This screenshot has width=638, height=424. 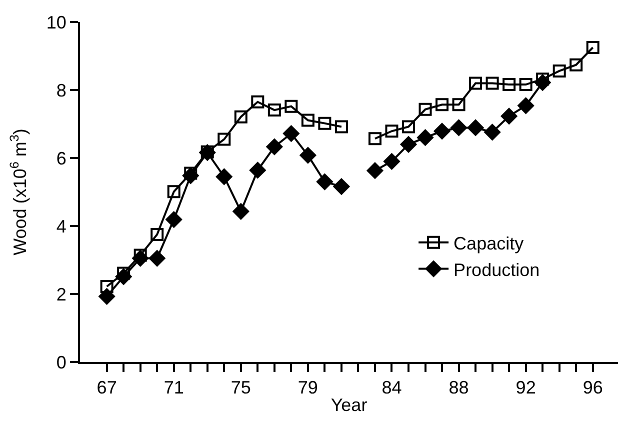 What do you see at coordinates (526, 388) in the screenshot?
I see `x-tick-label: 92` at bounding box center [526, 388].